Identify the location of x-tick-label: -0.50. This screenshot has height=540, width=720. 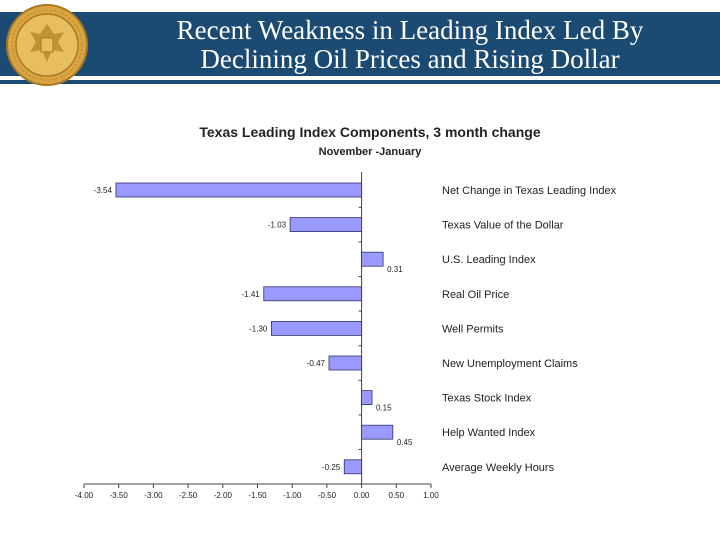
(327, 495).